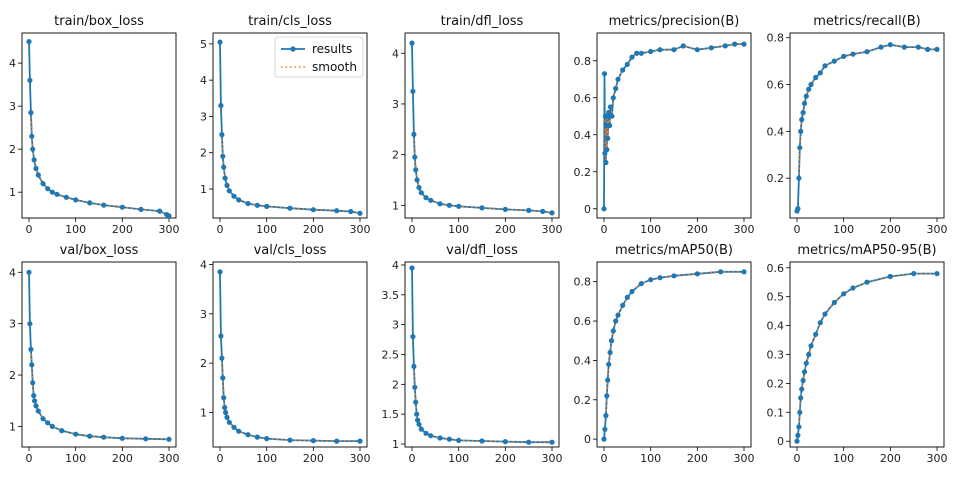 This screenshot has width=961, height=477. Describe the element at coordinates (334, 67) in the screenshot. I see `legend-smooth-label: smooth` at that location.